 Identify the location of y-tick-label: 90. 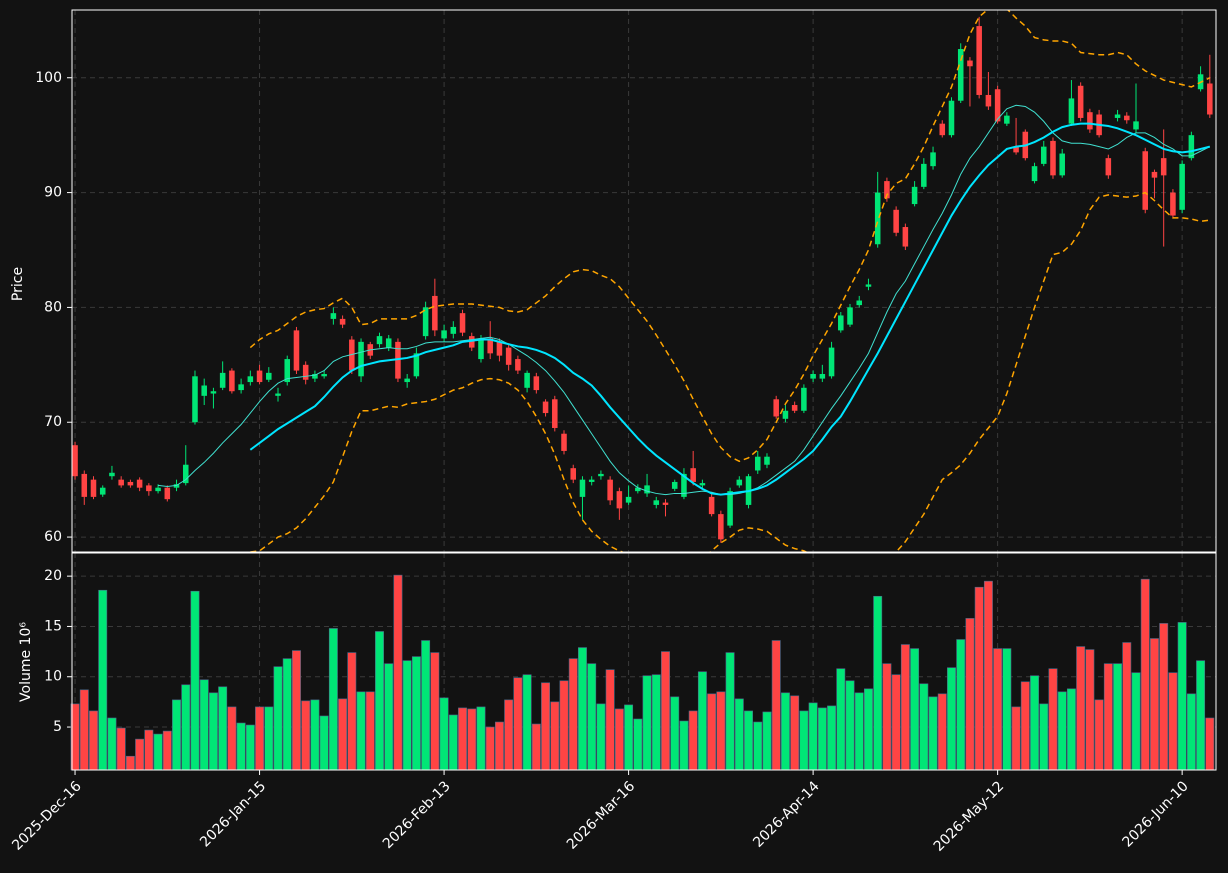
(53, 193).